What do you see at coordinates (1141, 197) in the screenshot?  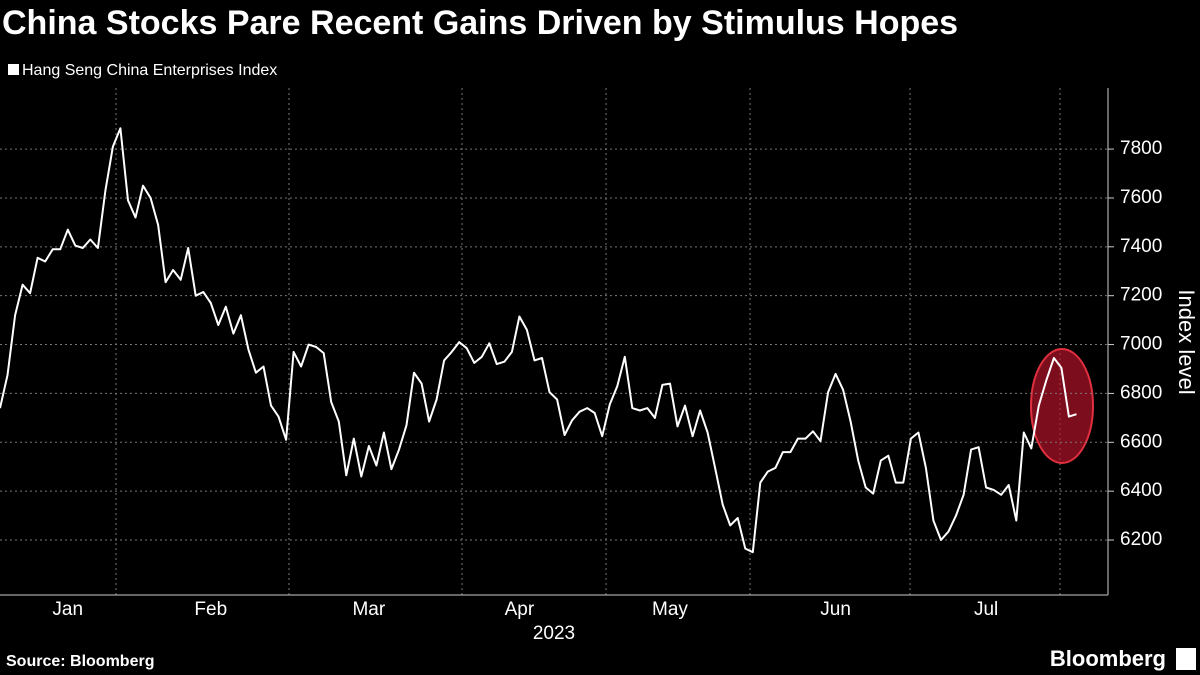 I see `y-tick-label: 7600` at bounding box center [1141, 197].